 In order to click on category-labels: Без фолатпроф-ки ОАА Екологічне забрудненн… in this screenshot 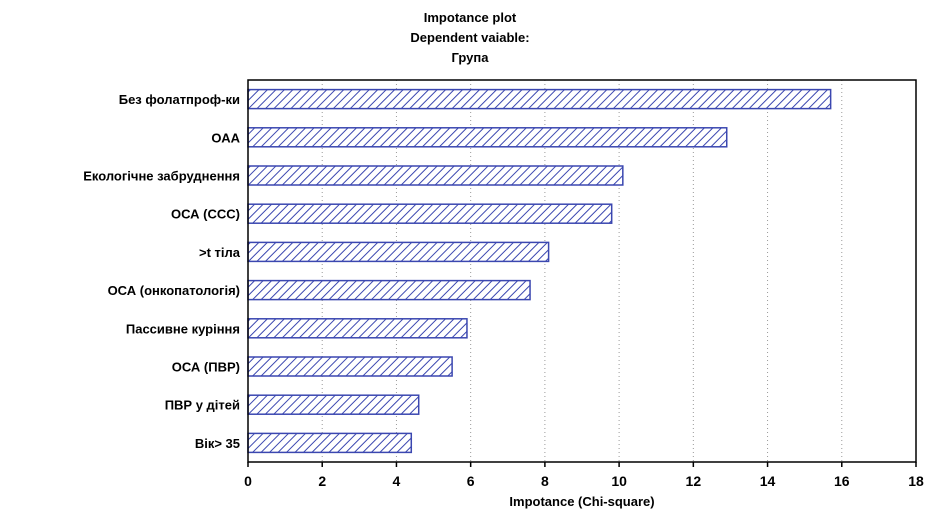, I will do `click(162, 271)`.